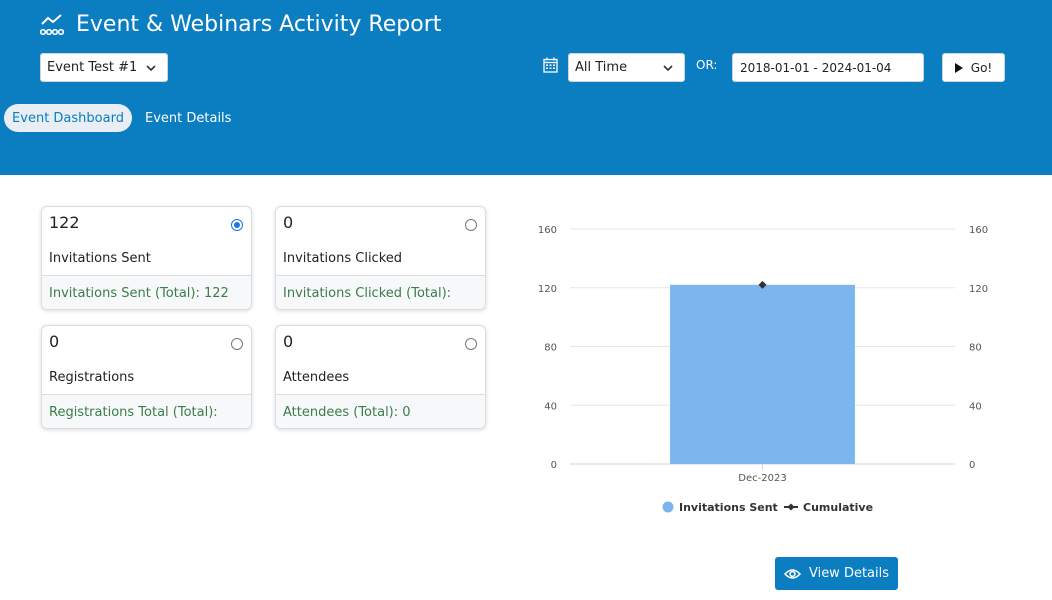  I want to click on legend-marker-invitations-sent, so click(668, 507).